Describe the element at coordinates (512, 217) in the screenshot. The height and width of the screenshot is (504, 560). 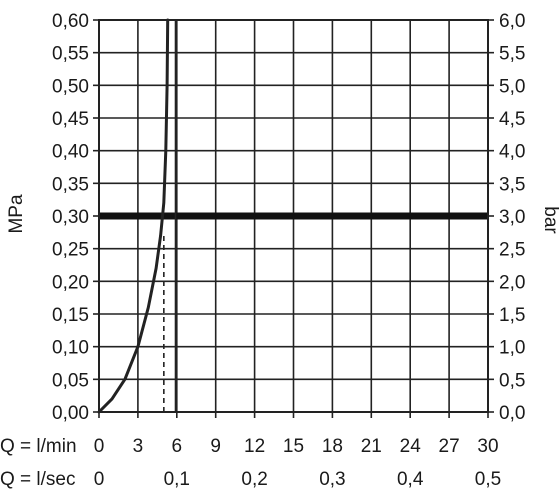
I see `y-right-tick-label: 3,0` at that location.